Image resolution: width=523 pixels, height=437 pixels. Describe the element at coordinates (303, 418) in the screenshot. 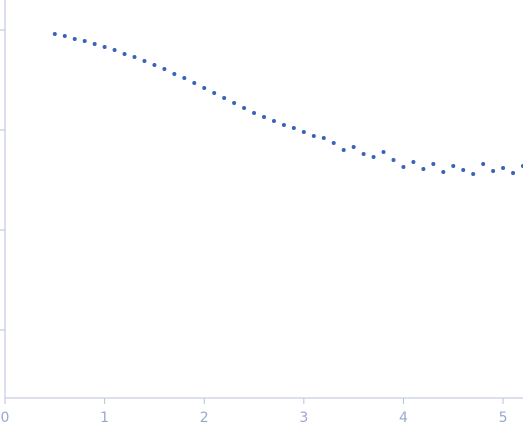

I see `x-tick-label: 3` at that location.